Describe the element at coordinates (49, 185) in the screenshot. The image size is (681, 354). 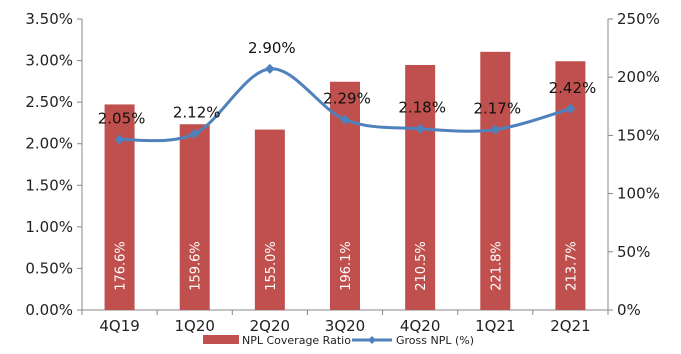
I see `left-tick-label: 1.50%` at that location.